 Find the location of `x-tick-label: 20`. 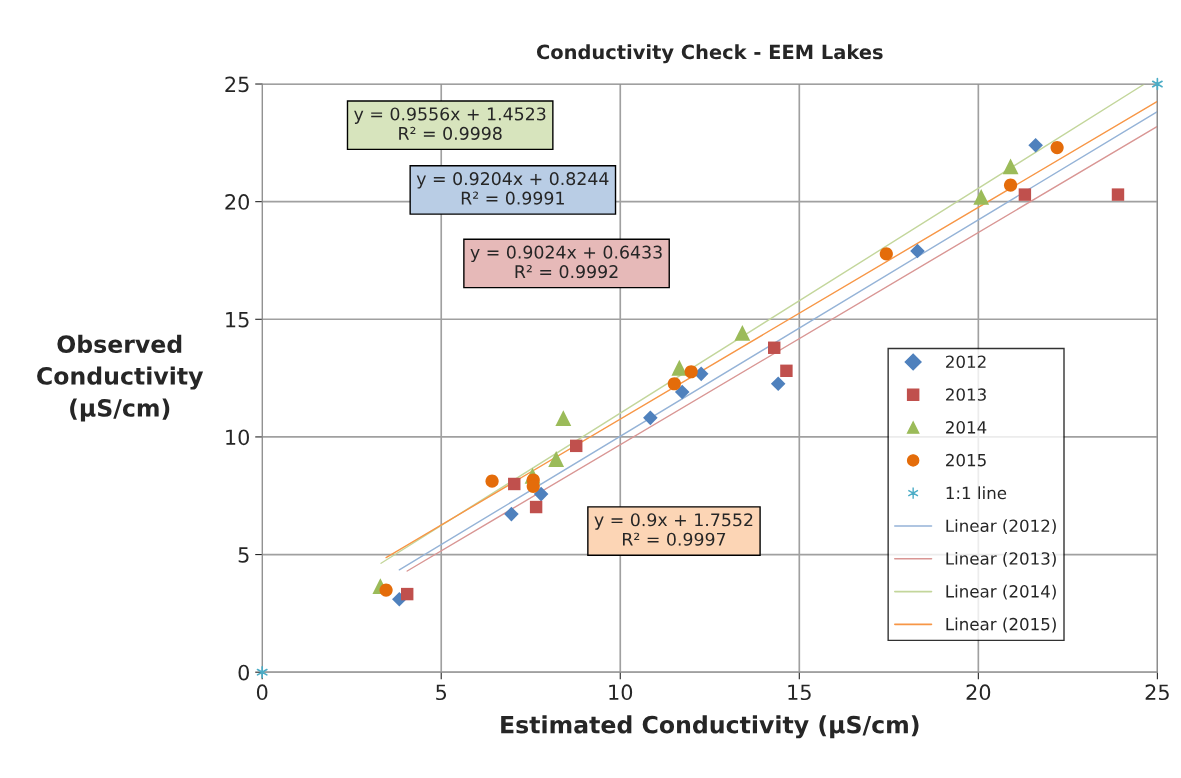

x-tick-label: 20 is located at coordinates (978, 692).